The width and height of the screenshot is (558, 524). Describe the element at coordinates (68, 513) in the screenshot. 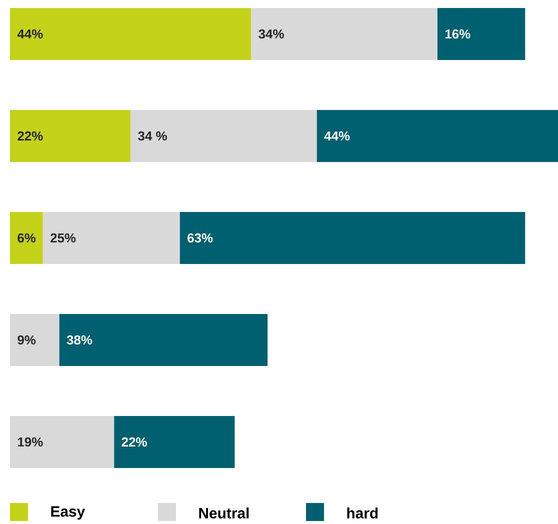

I see `legend-label: Easy` at that location.